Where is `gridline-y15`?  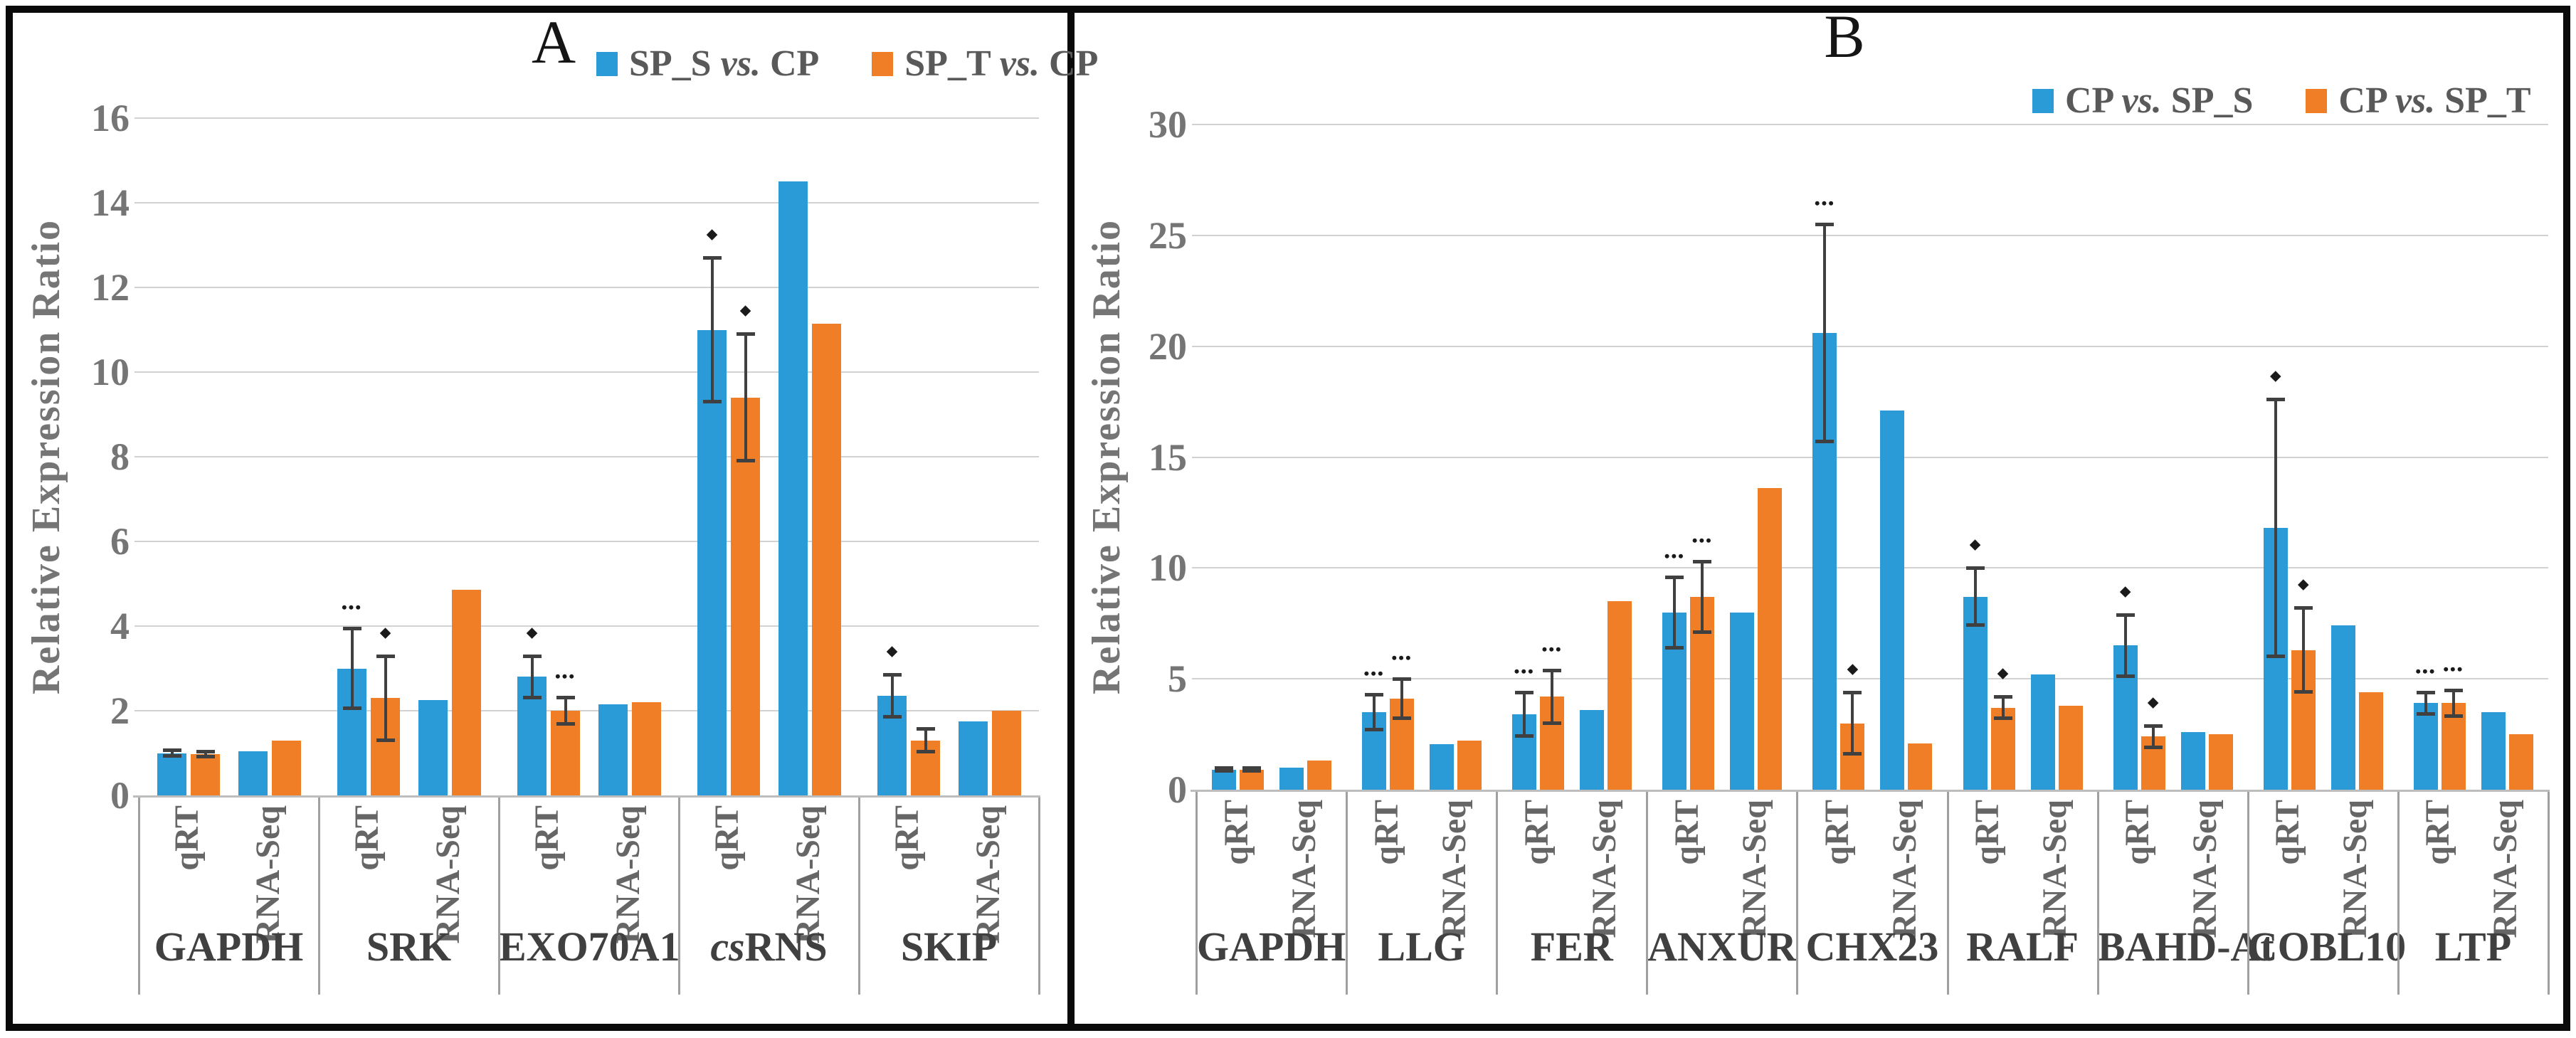
gridline-y15 is located at coordinates (1870, 457).